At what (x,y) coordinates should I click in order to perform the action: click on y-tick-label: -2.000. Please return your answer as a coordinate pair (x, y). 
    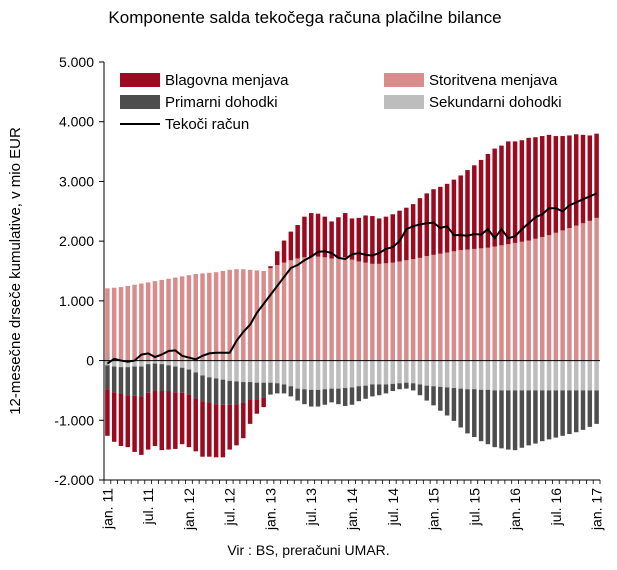
    Looking at the image, I should click on (74, 480).